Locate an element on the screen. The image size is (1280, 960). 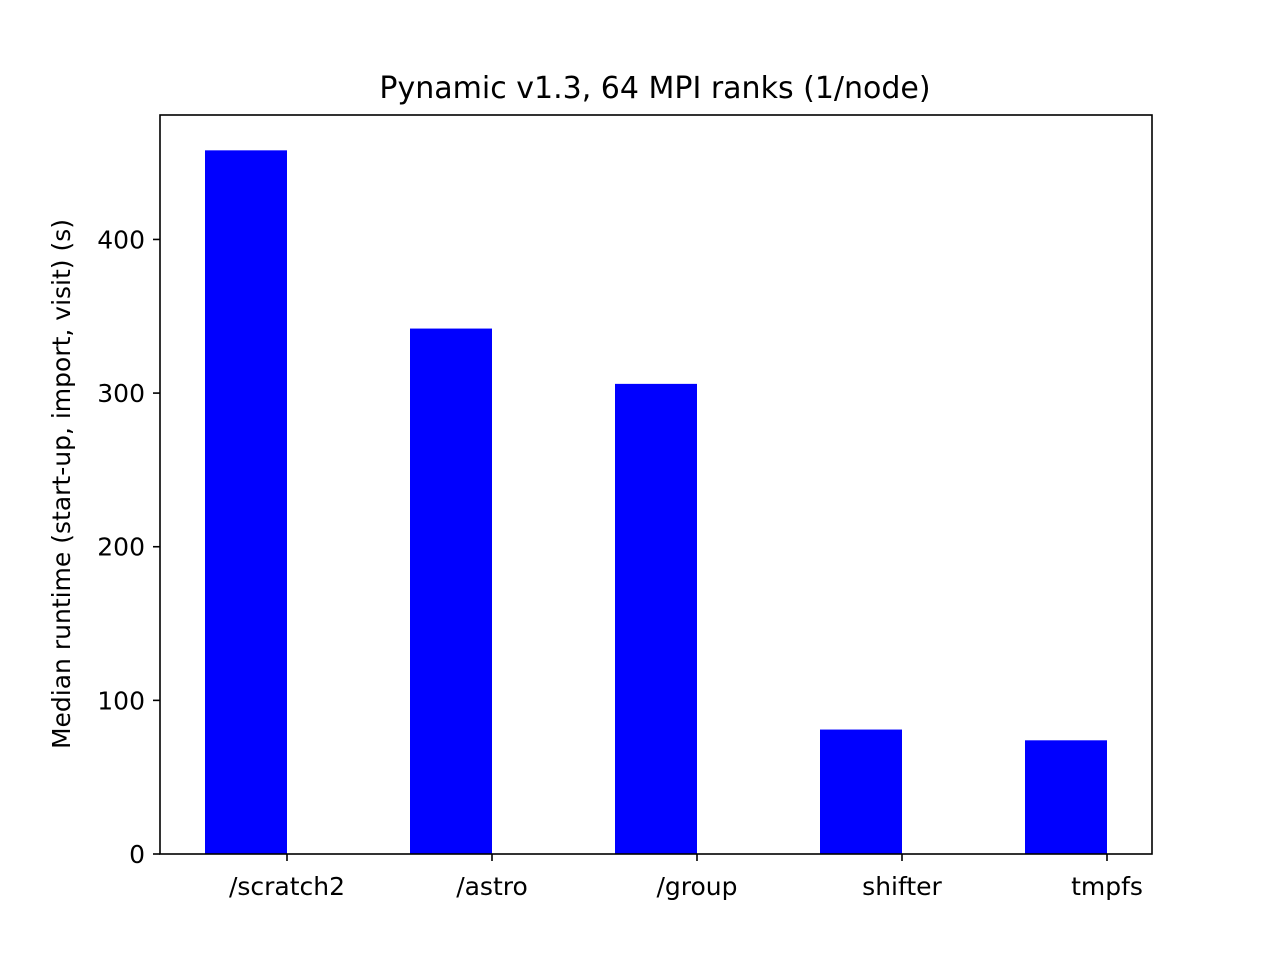
x-tick-label: shifter is located at coordinates (902, 886).